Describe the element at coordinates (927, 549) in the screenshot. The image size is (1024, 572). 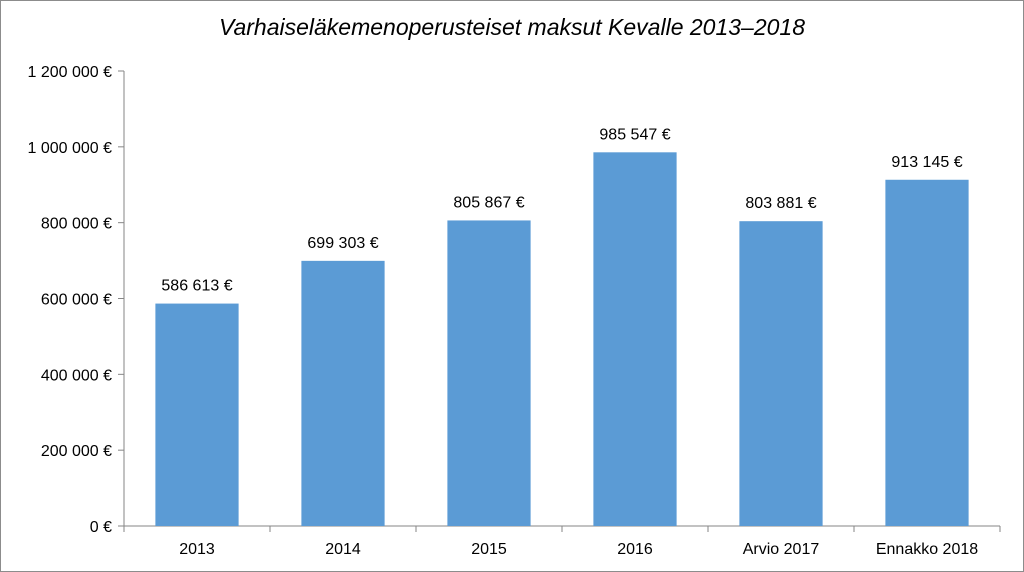
I see `x-tick-label: Ennakko 2018` at that location.